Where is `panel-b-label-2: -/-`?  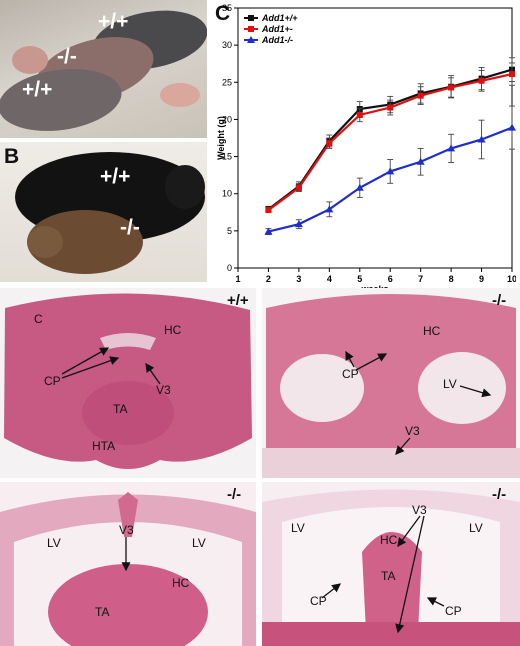
panel-b-label-2: -/- is located at coordinates (130, 227).